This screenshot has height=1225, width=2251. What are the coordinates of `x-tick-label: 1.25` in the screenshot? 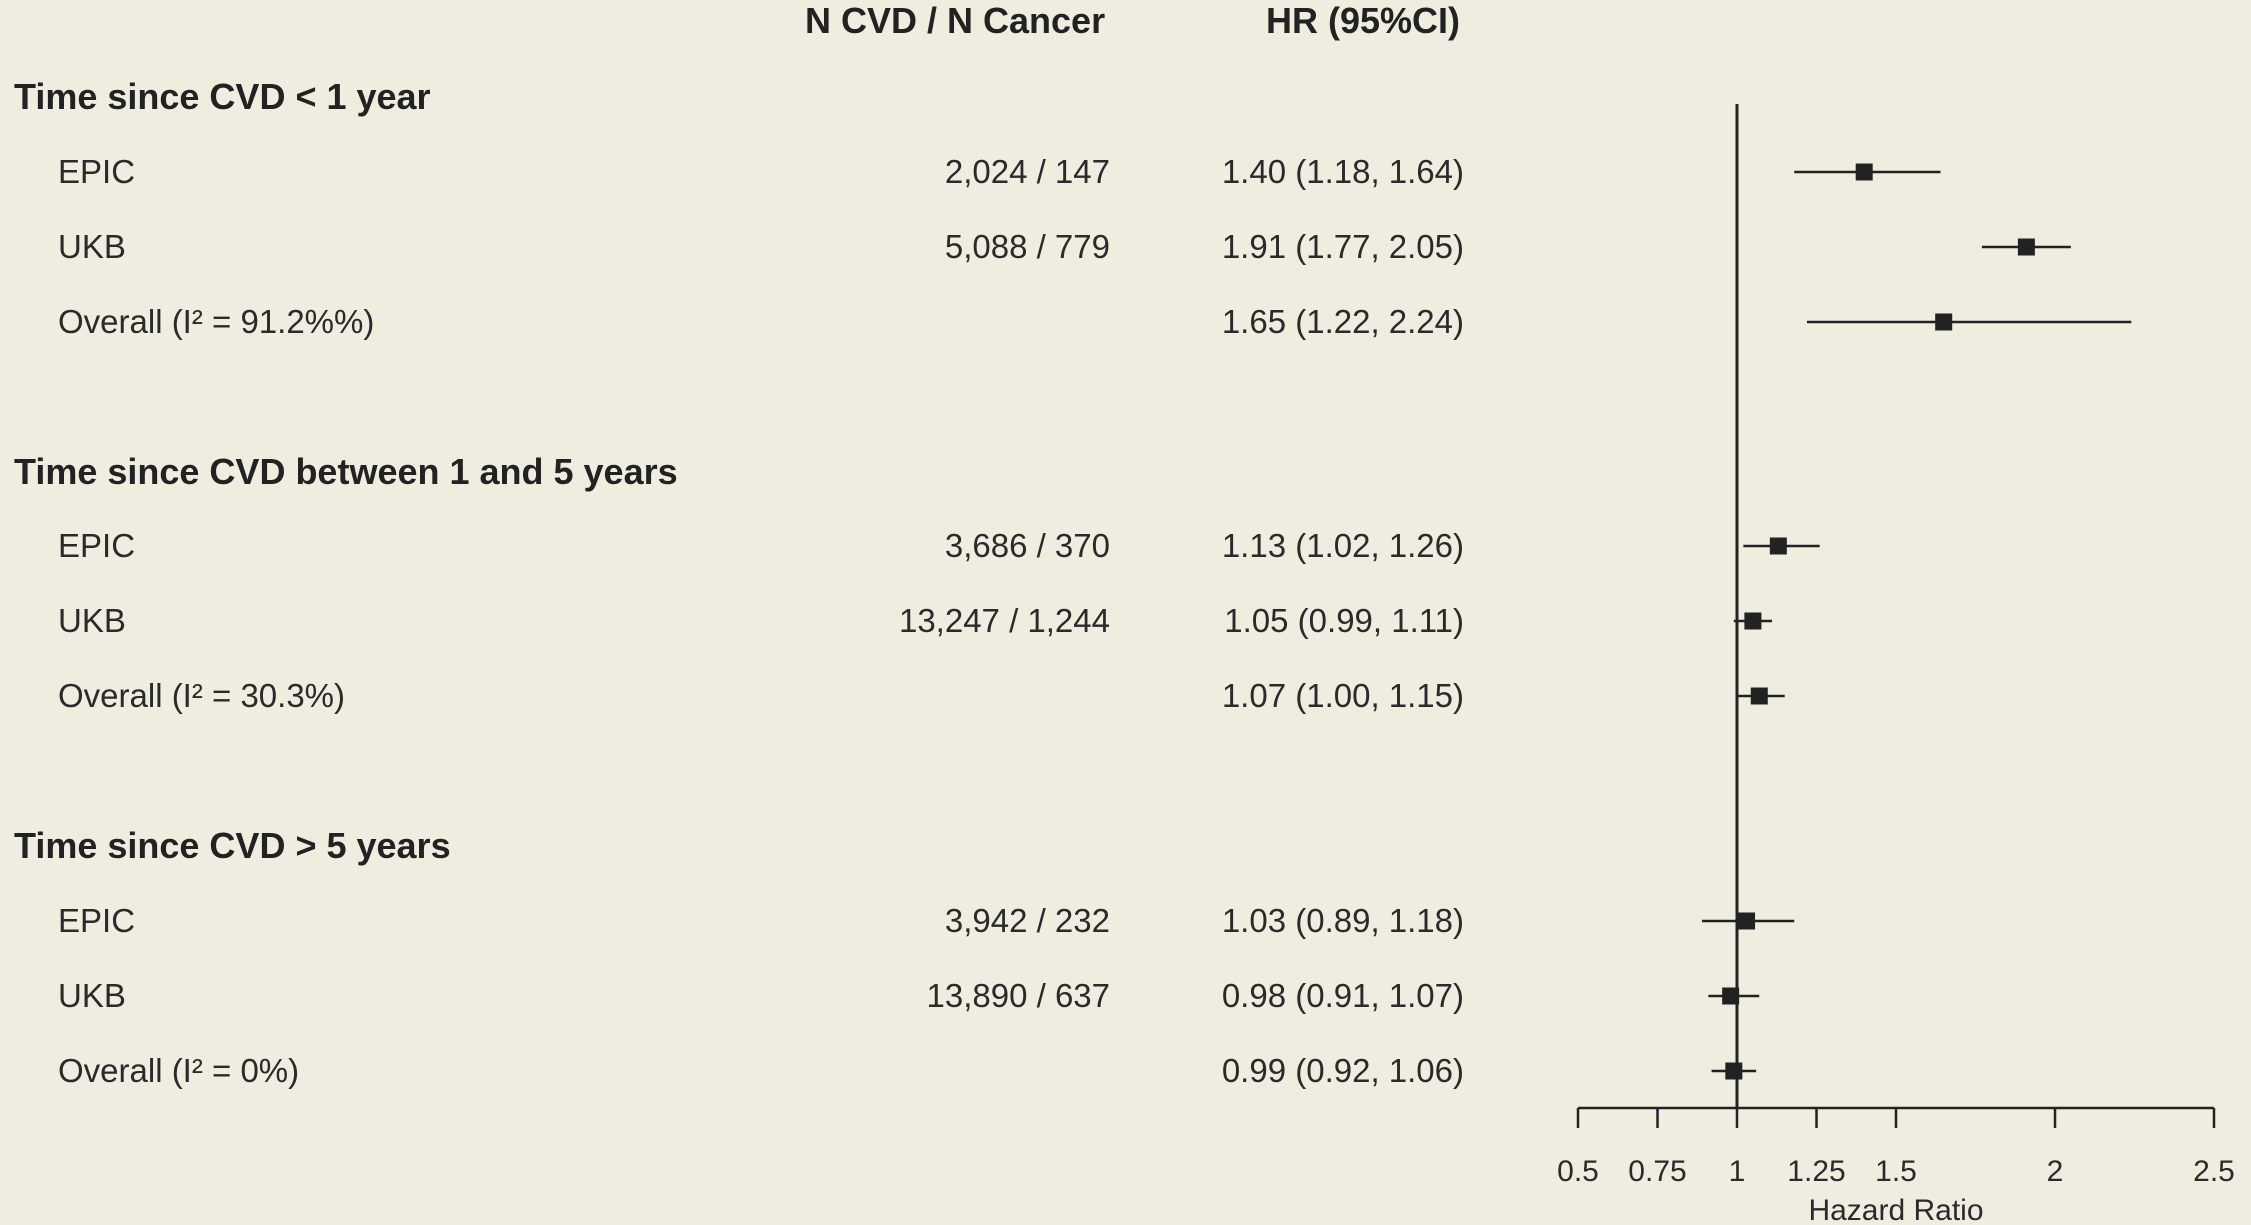 It's located at (1816, 1171).